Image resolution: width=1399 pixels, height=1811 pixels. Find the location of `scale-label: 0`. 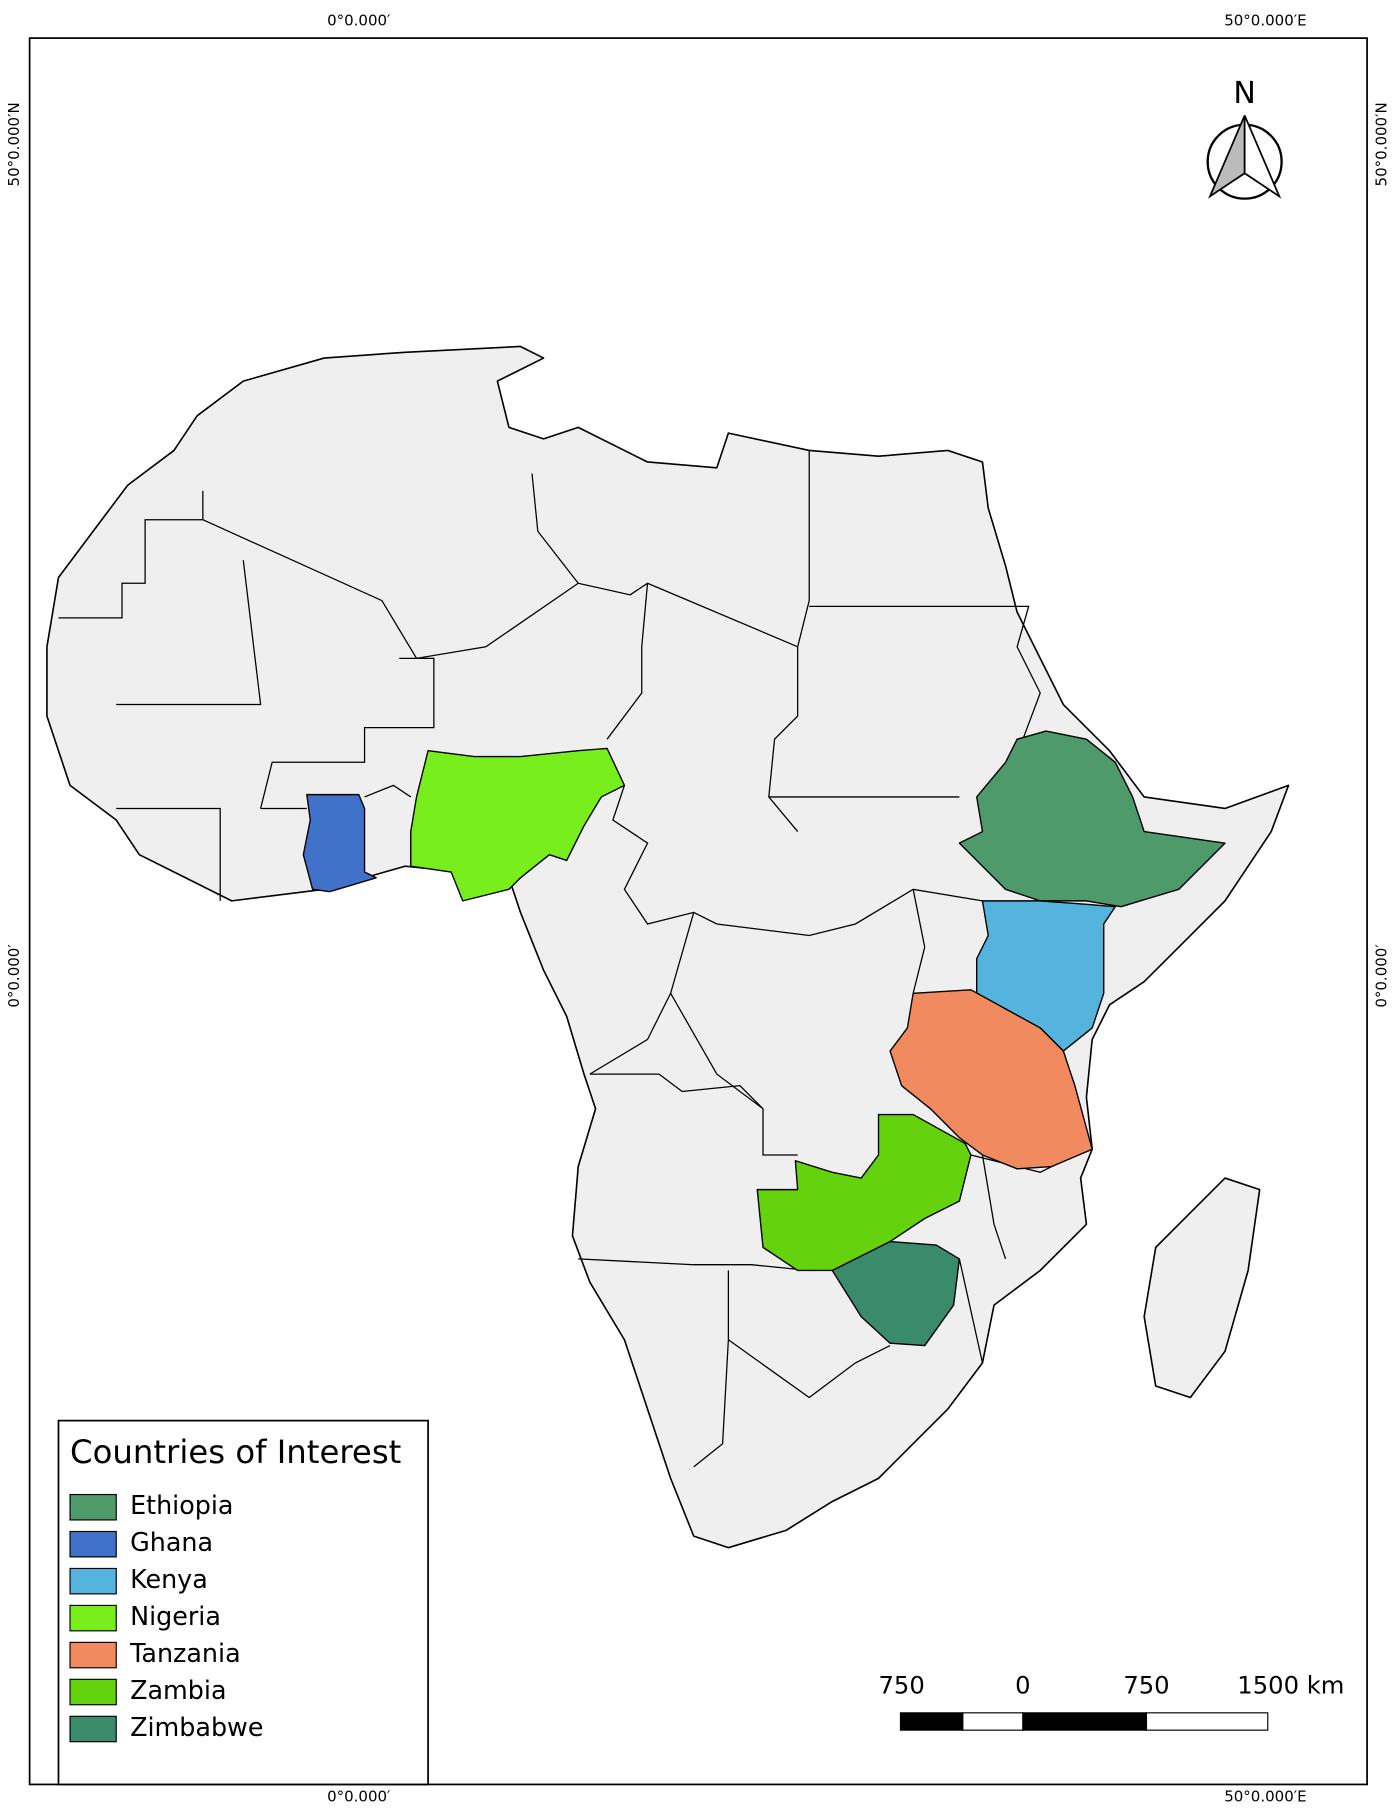

scale-label: 0 is located at coordinates (1022, 1684).